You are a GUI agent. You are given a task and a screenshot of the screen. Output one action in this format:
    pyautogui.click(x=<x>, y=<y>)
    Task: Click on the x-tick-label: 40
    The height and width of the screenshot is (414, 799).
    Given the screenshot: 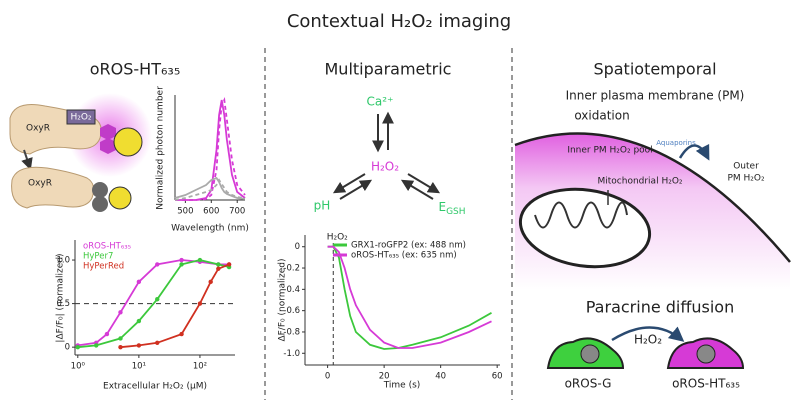 What is the action you would take?
    pyautogui.click(x=440, y=377)
    